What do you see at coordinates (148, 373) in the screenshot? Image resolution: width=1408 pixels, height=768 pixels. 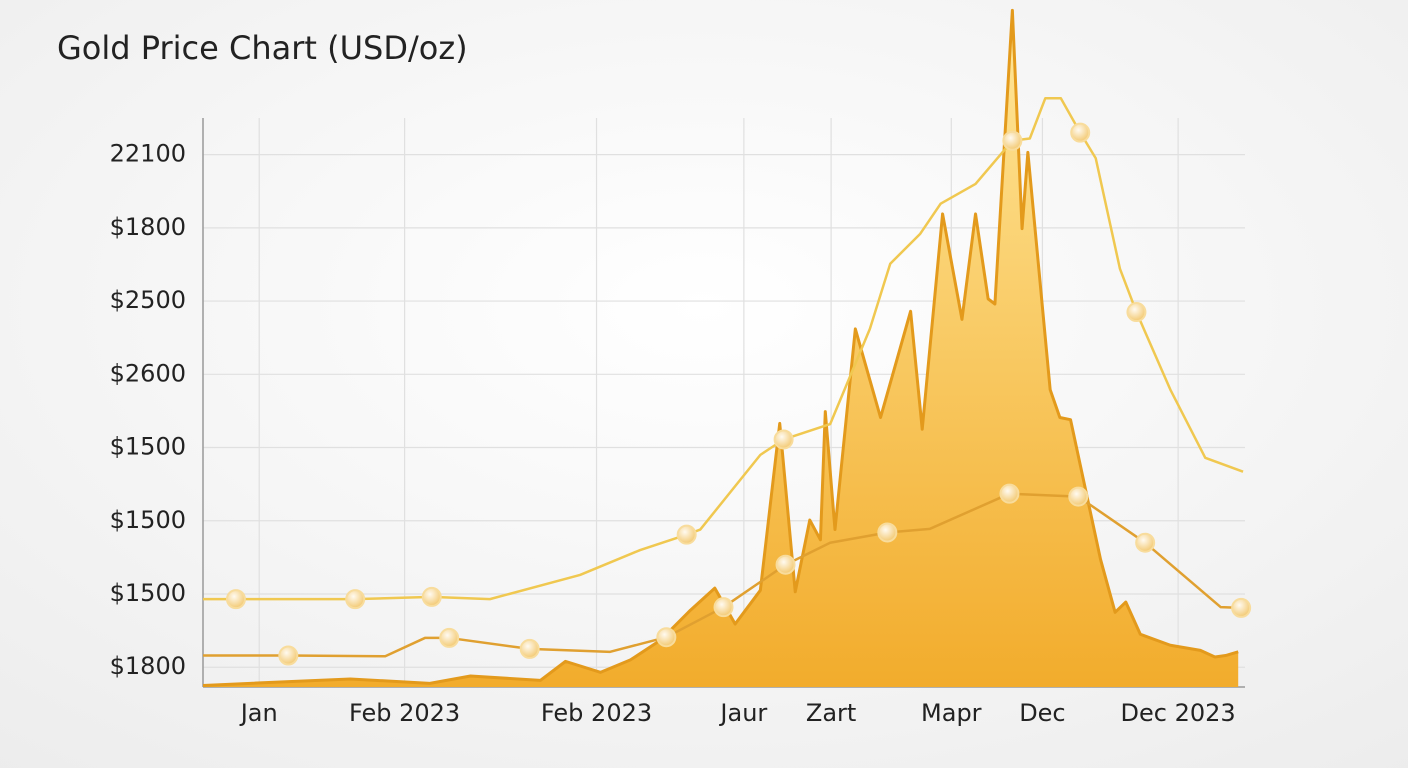 I see `y-tick-label: $2600` at bounding box center [148, 373].